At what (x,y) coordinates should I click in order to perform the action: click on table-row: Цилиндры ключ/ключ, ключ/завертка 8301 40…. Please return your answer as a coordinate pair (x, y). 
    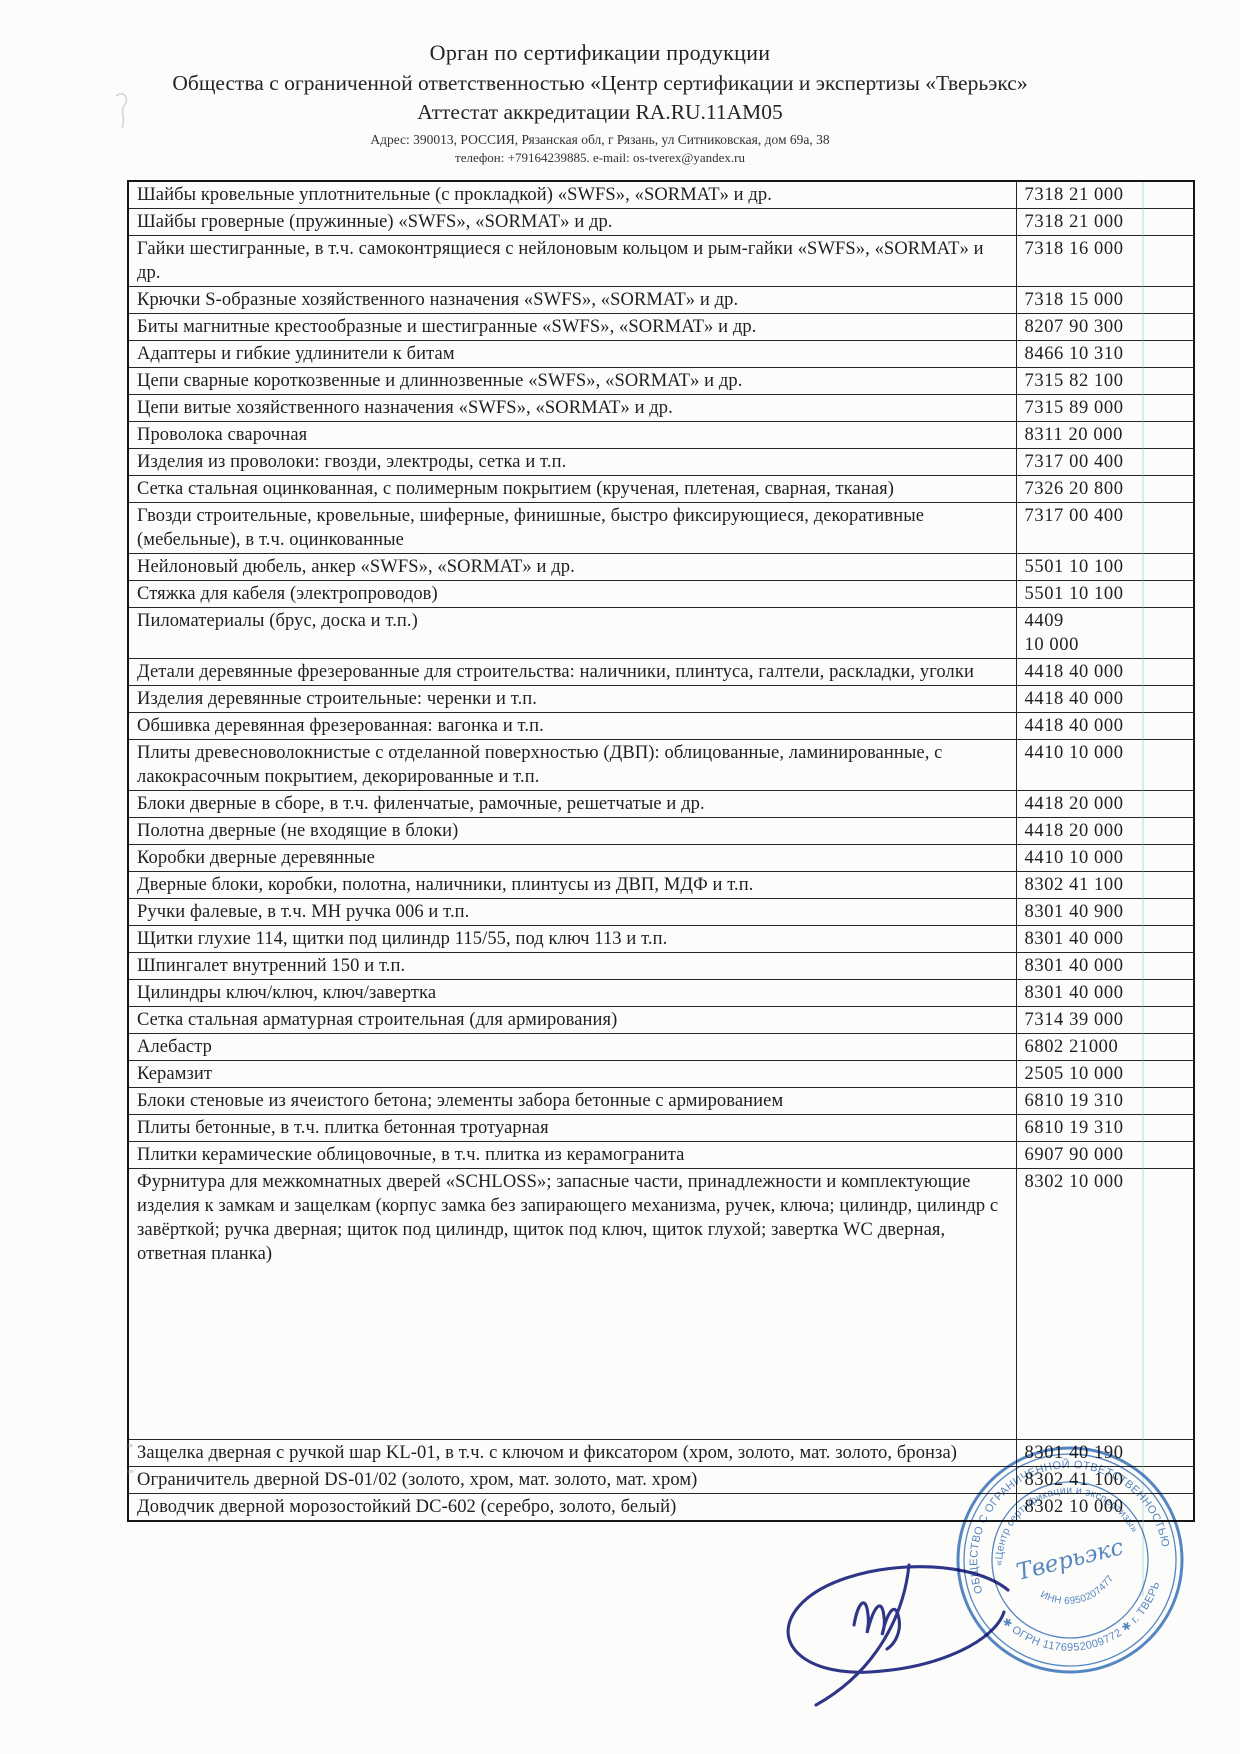
    Looking at the image, I should click on (661, 993).